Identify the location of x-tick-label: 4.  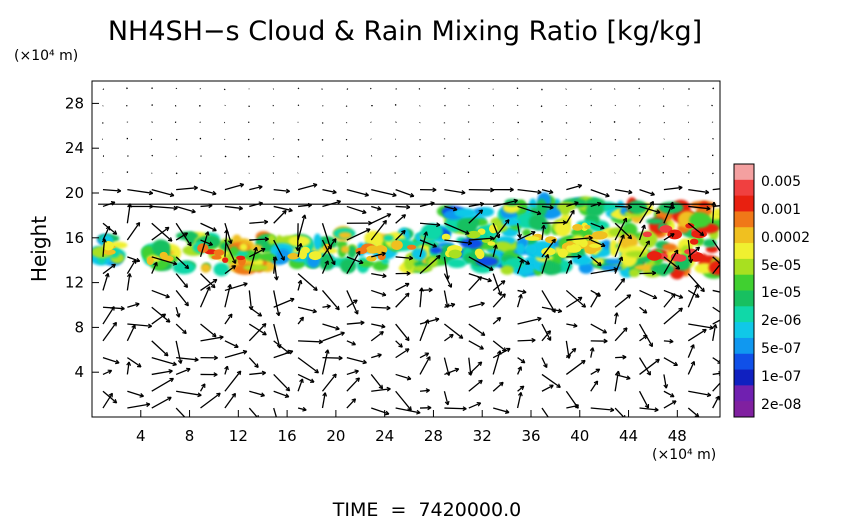
(141, 436).